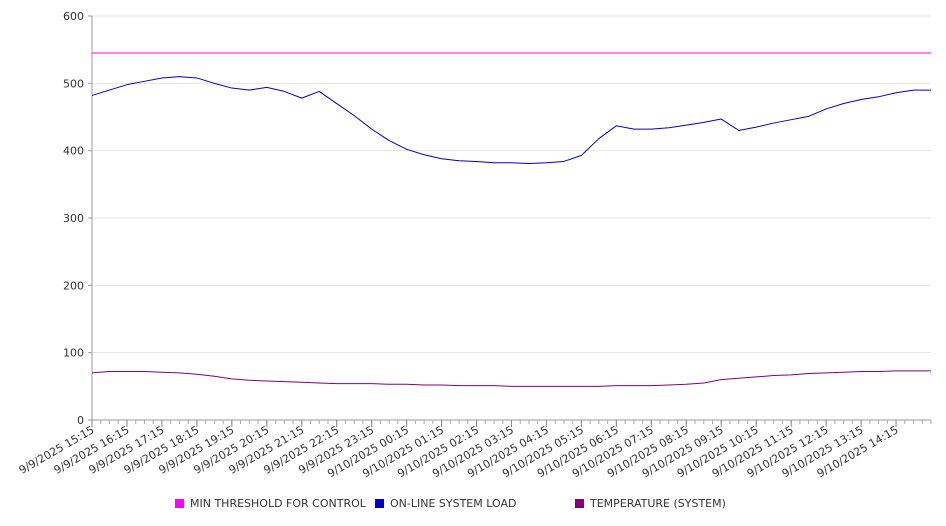 This screenshot has height=526, width=946. What do you see at coordinates (511, 120) in the screenshot?
I see `series-system-load-line` at bounding box center [511, 120].